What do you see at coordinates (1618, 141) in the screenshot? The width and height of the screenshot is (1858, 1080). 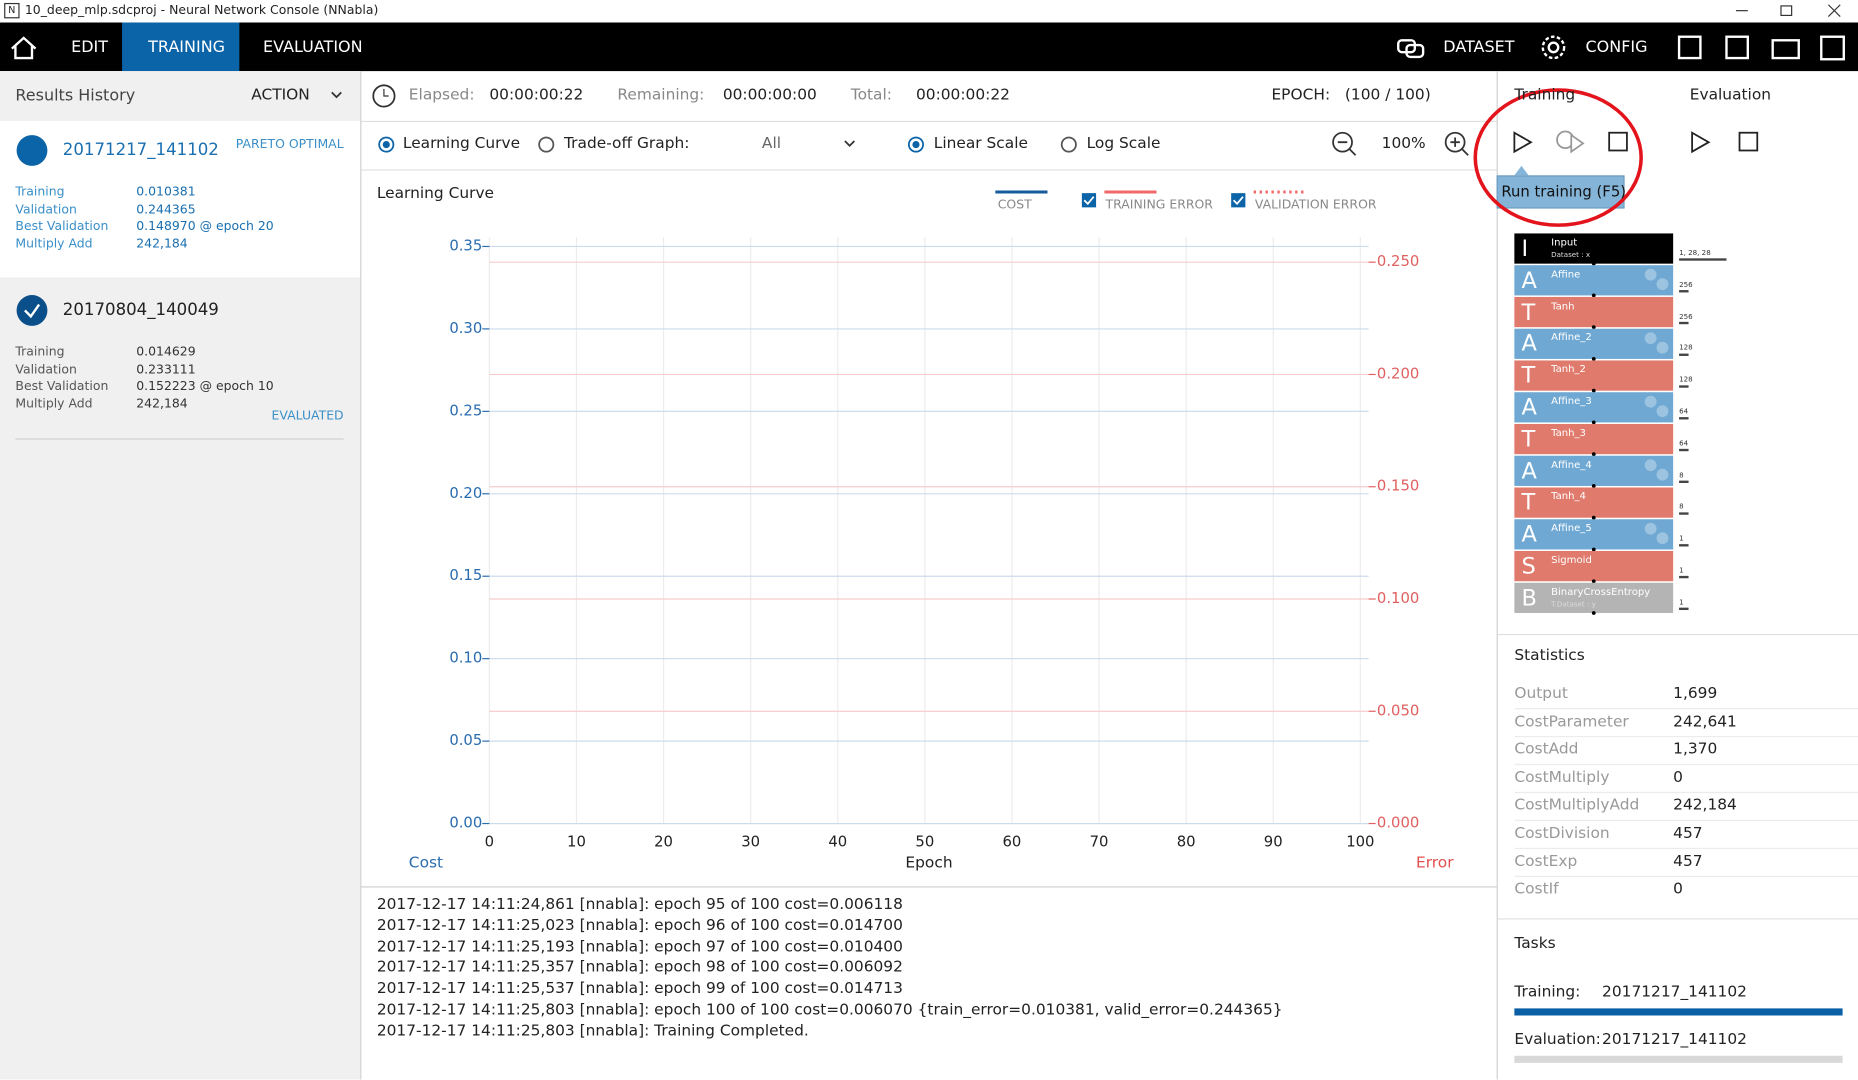 I see `stop-training` at bounding box center [1618, 141].